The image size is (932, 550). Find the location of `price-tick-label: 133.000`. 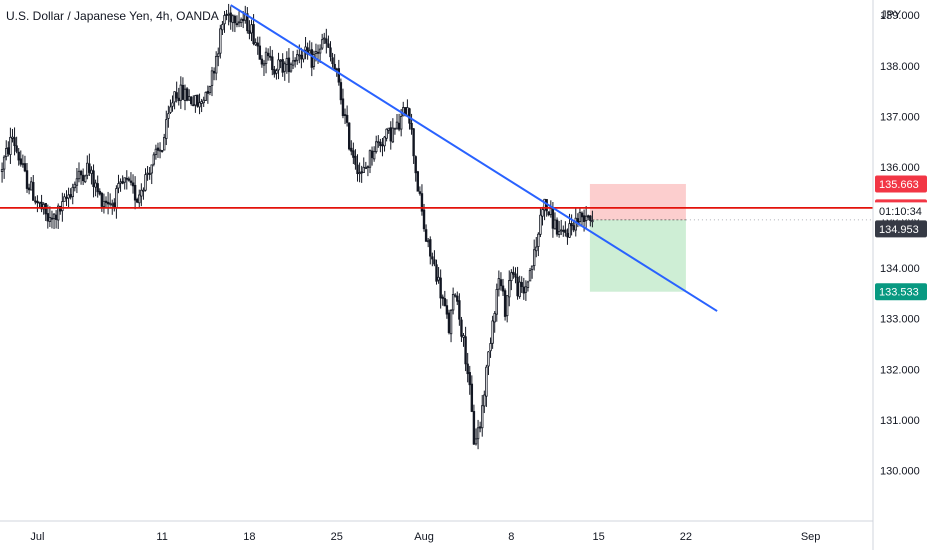

price-tick-label: 133.000 is located at coordinates (900, 320).